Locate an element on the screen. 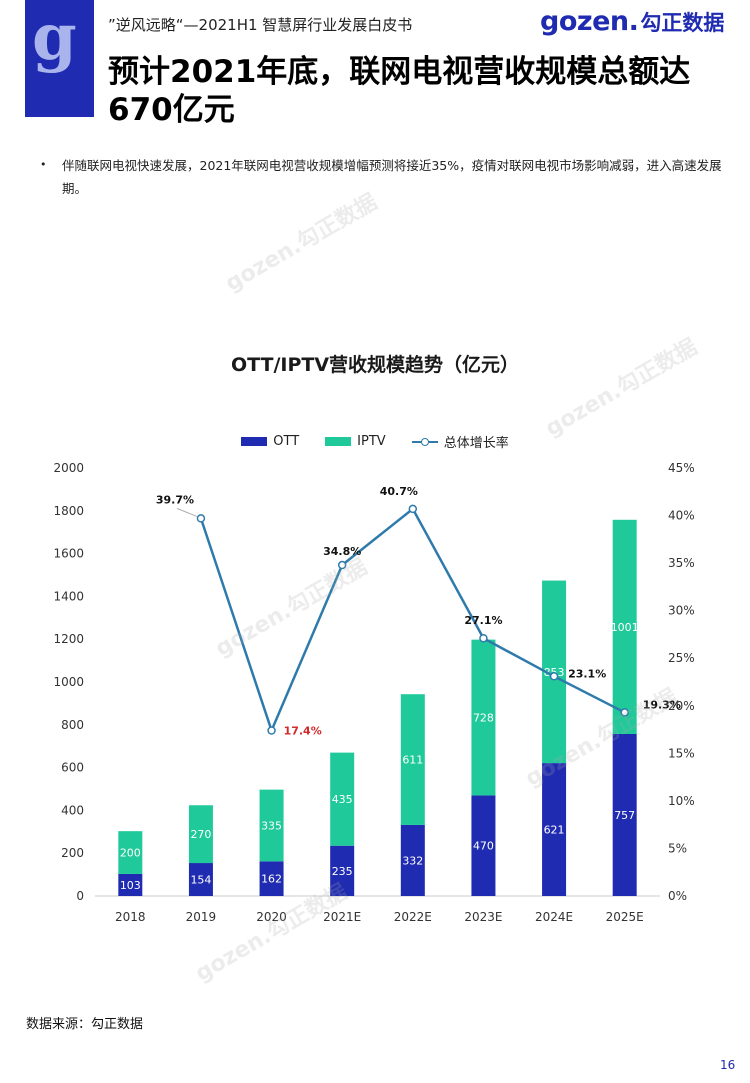 The height and width of the screenshot is (1083, 750). bar-label-ott: 103 is located at coordinates (130, 885).